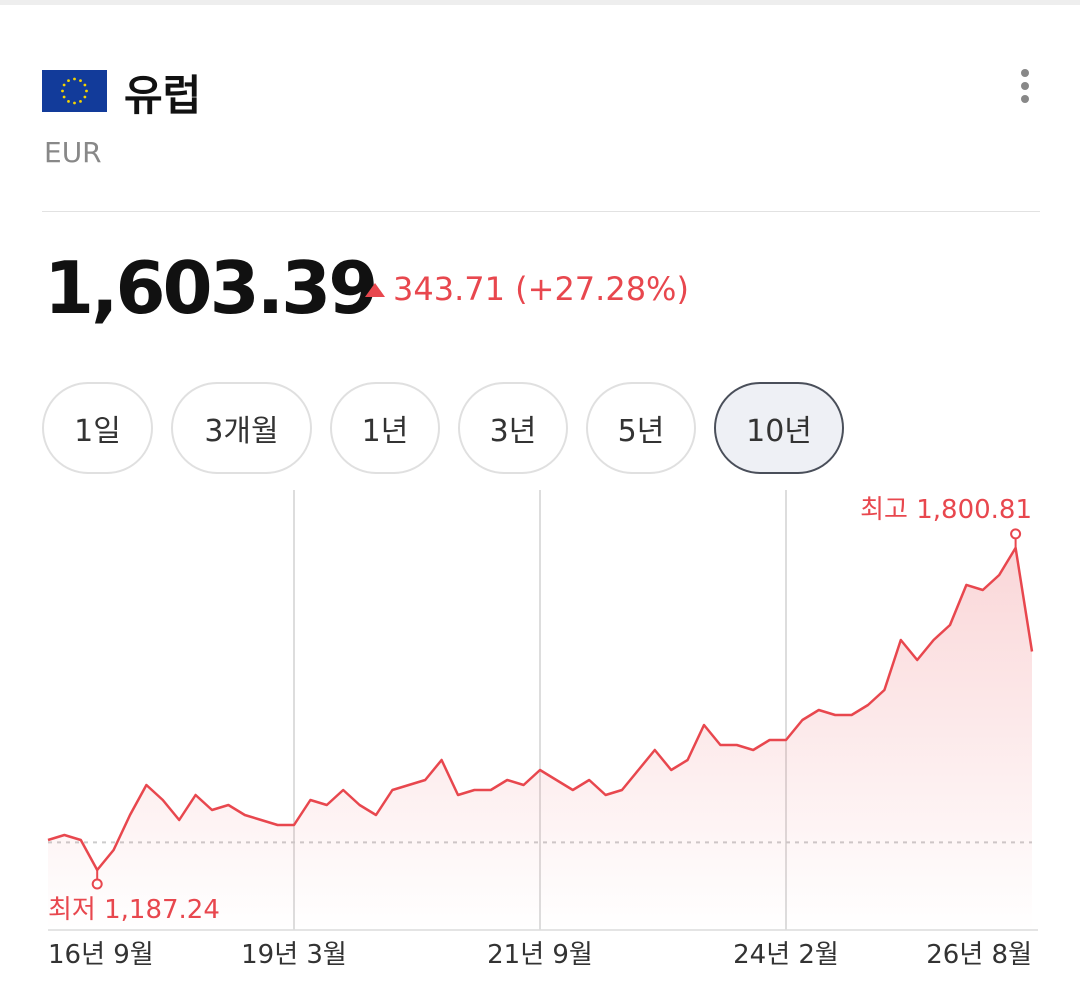 The height and width of the screenshot is (991, 1080). What do you see at coordinates (101, 955) in the screenshot?
I see `x-tick-label: 16년 9월` at bounding box center [101, 955].